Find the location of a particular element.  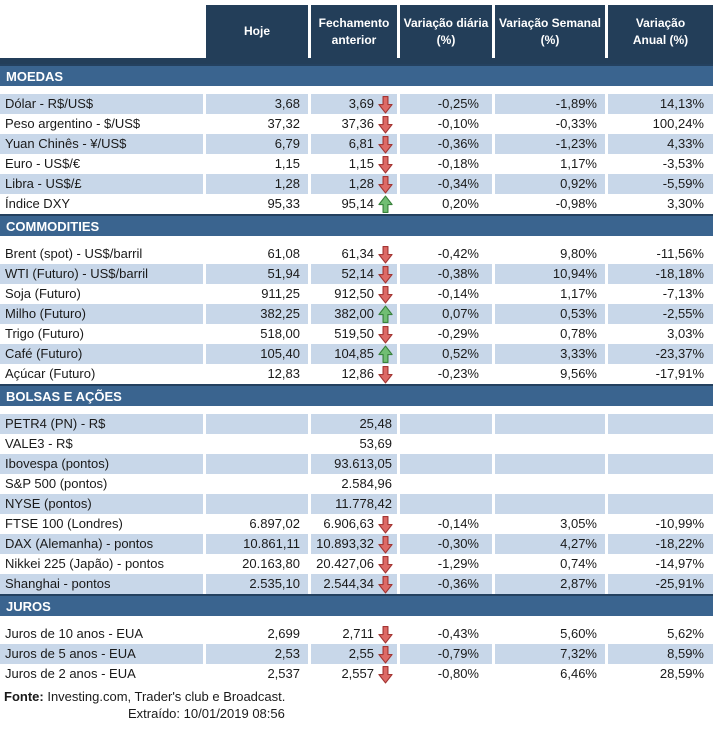

cell-var-diaria: -0,18% is located at coordinates (444, 164).